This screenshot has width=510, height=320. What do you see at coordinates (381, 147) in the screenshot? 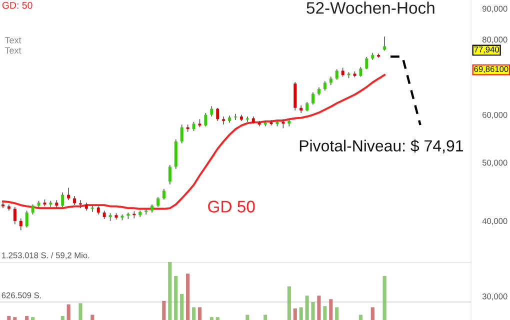
I see `annotation: Pivotal-Niveau: $ 74,91` at bounding box center [381, 147].